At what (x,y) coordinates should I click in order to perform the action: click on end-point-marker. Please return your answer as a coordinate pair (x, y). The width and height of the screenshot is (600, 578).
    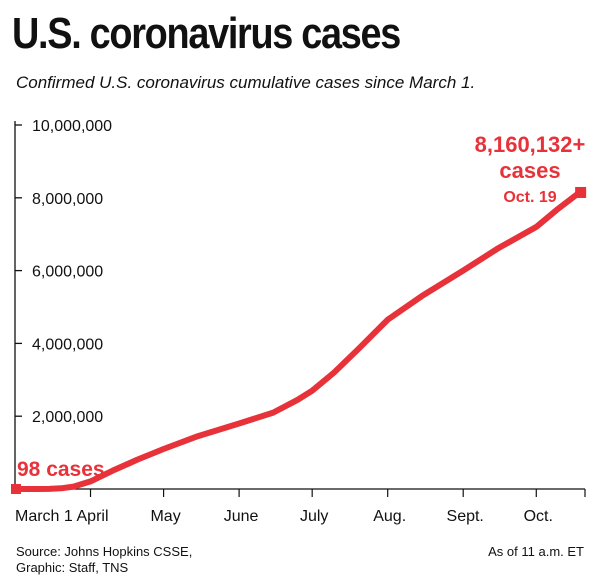
    Looking at the image, I should click on (581, 192).